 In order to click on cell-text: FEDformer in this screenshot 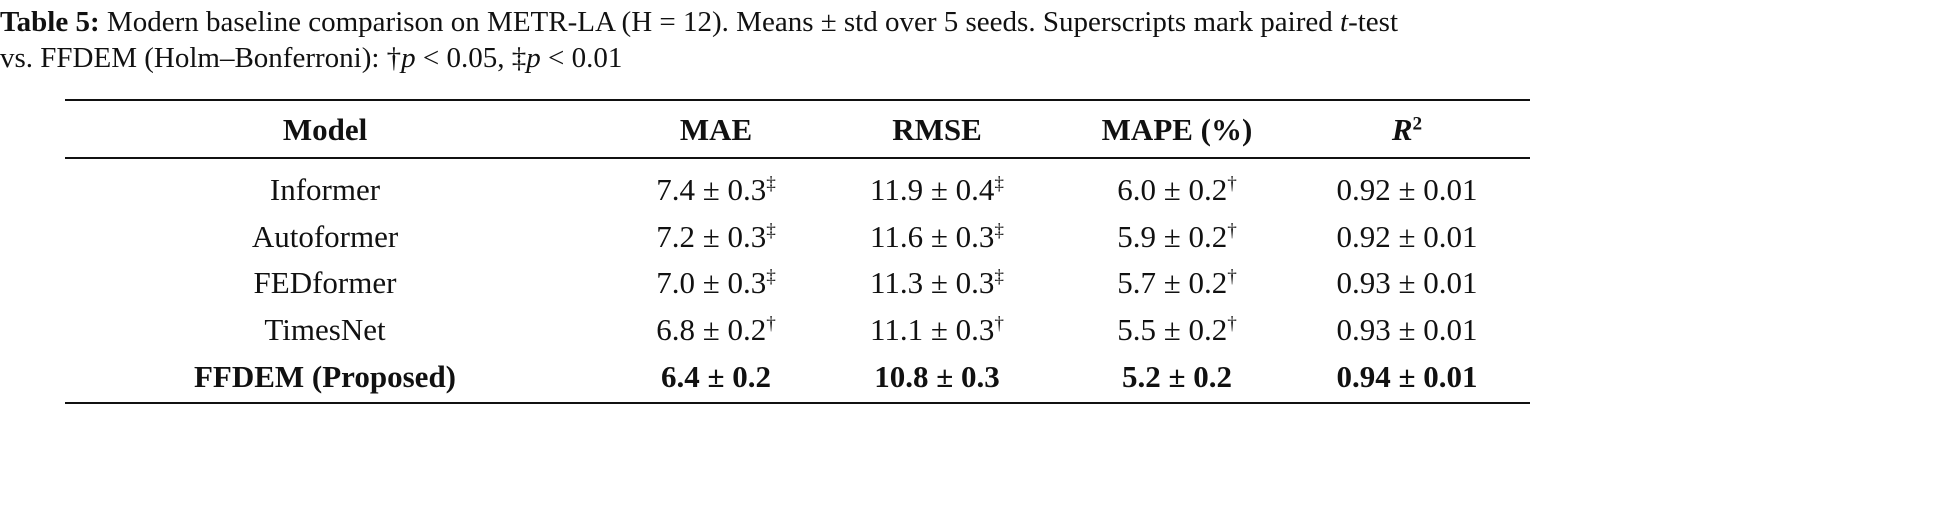, I will do `click(325, 282)`.